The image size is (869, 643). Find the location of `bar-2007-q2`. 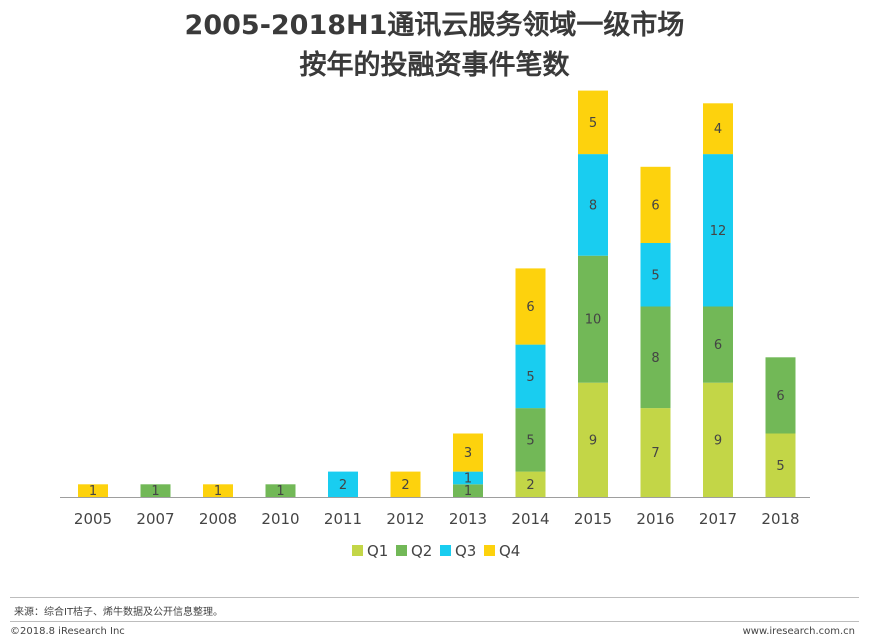

bar-2007-q2 is located at coordinates (155, 490).